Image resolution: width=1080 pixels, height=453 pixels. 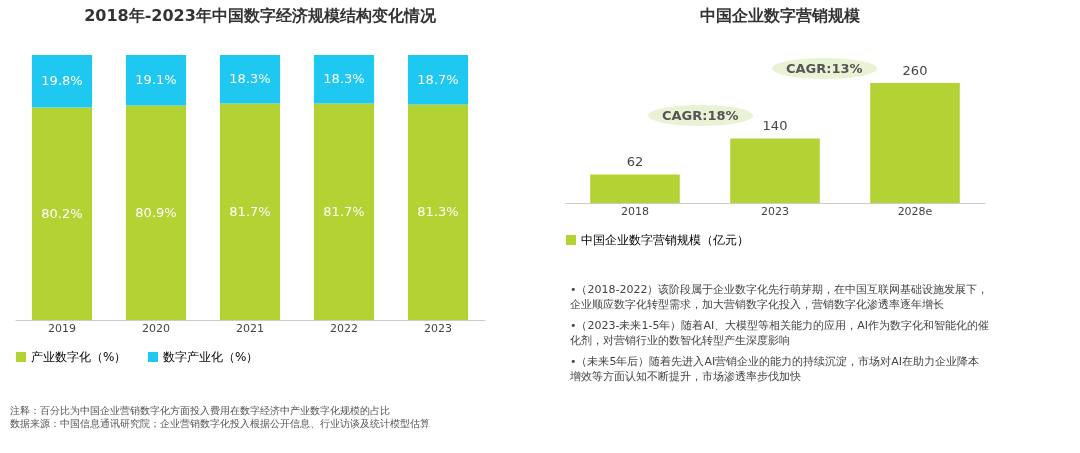 I want to click on data-label: 140, so click(x=775, y=126).